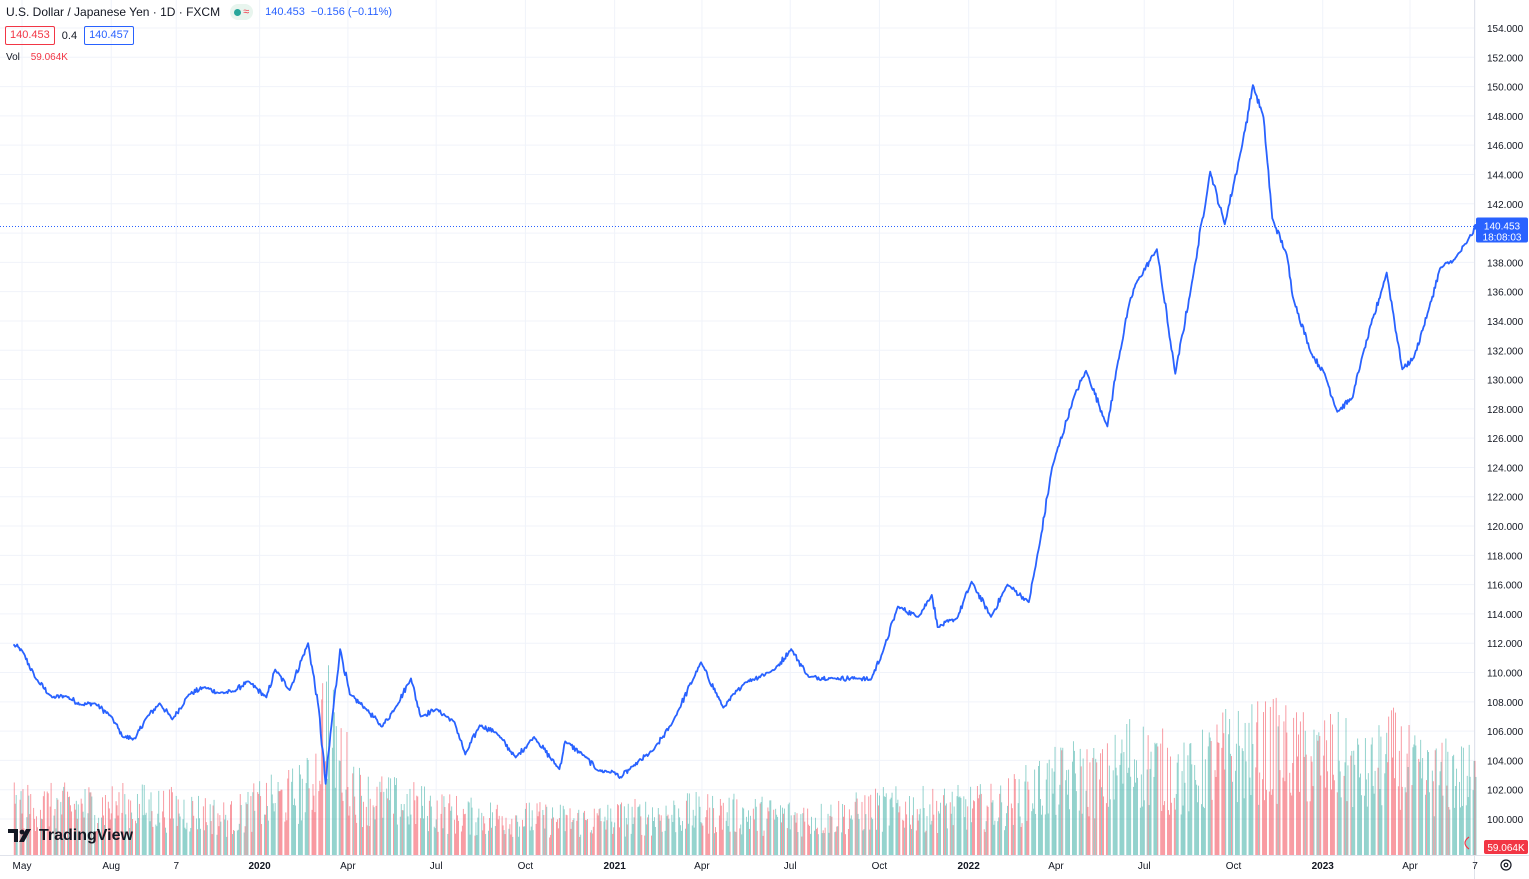  I want to click on market-status-icon: ≈, so click(242, 12).